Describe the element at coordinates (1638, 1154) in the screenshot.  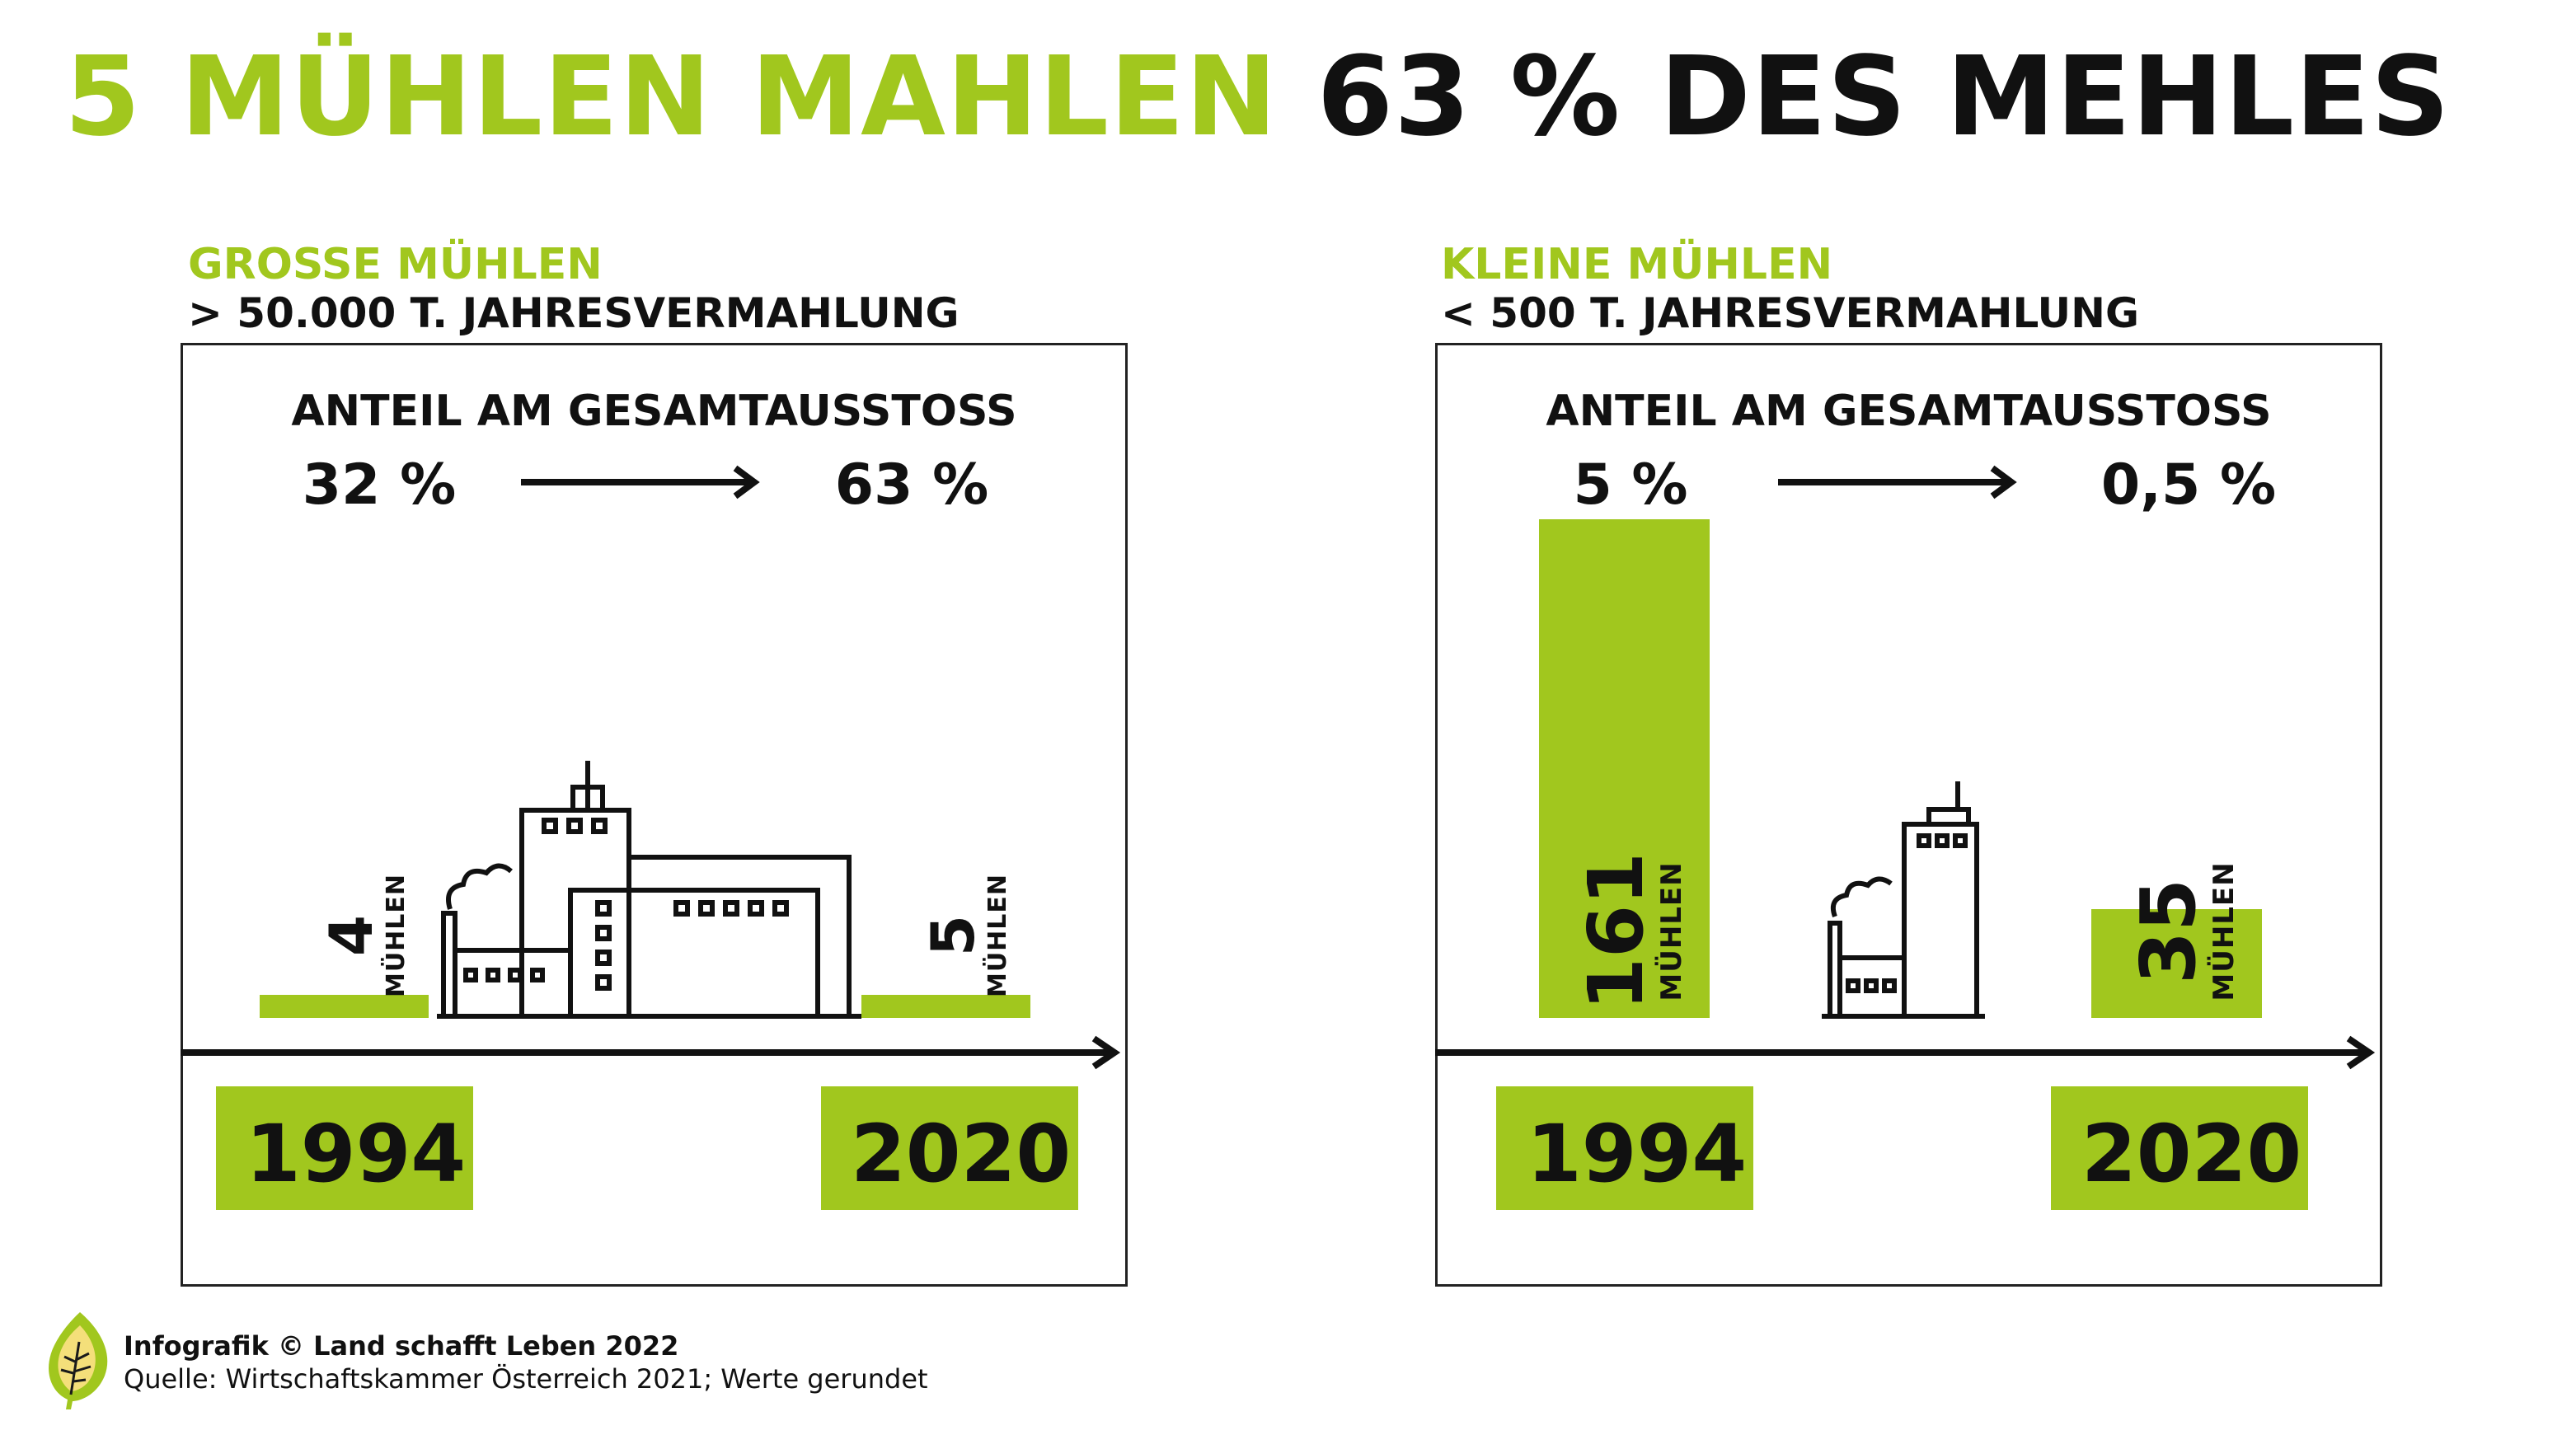
I see `panel-small-year-1994: 1994` at that location.